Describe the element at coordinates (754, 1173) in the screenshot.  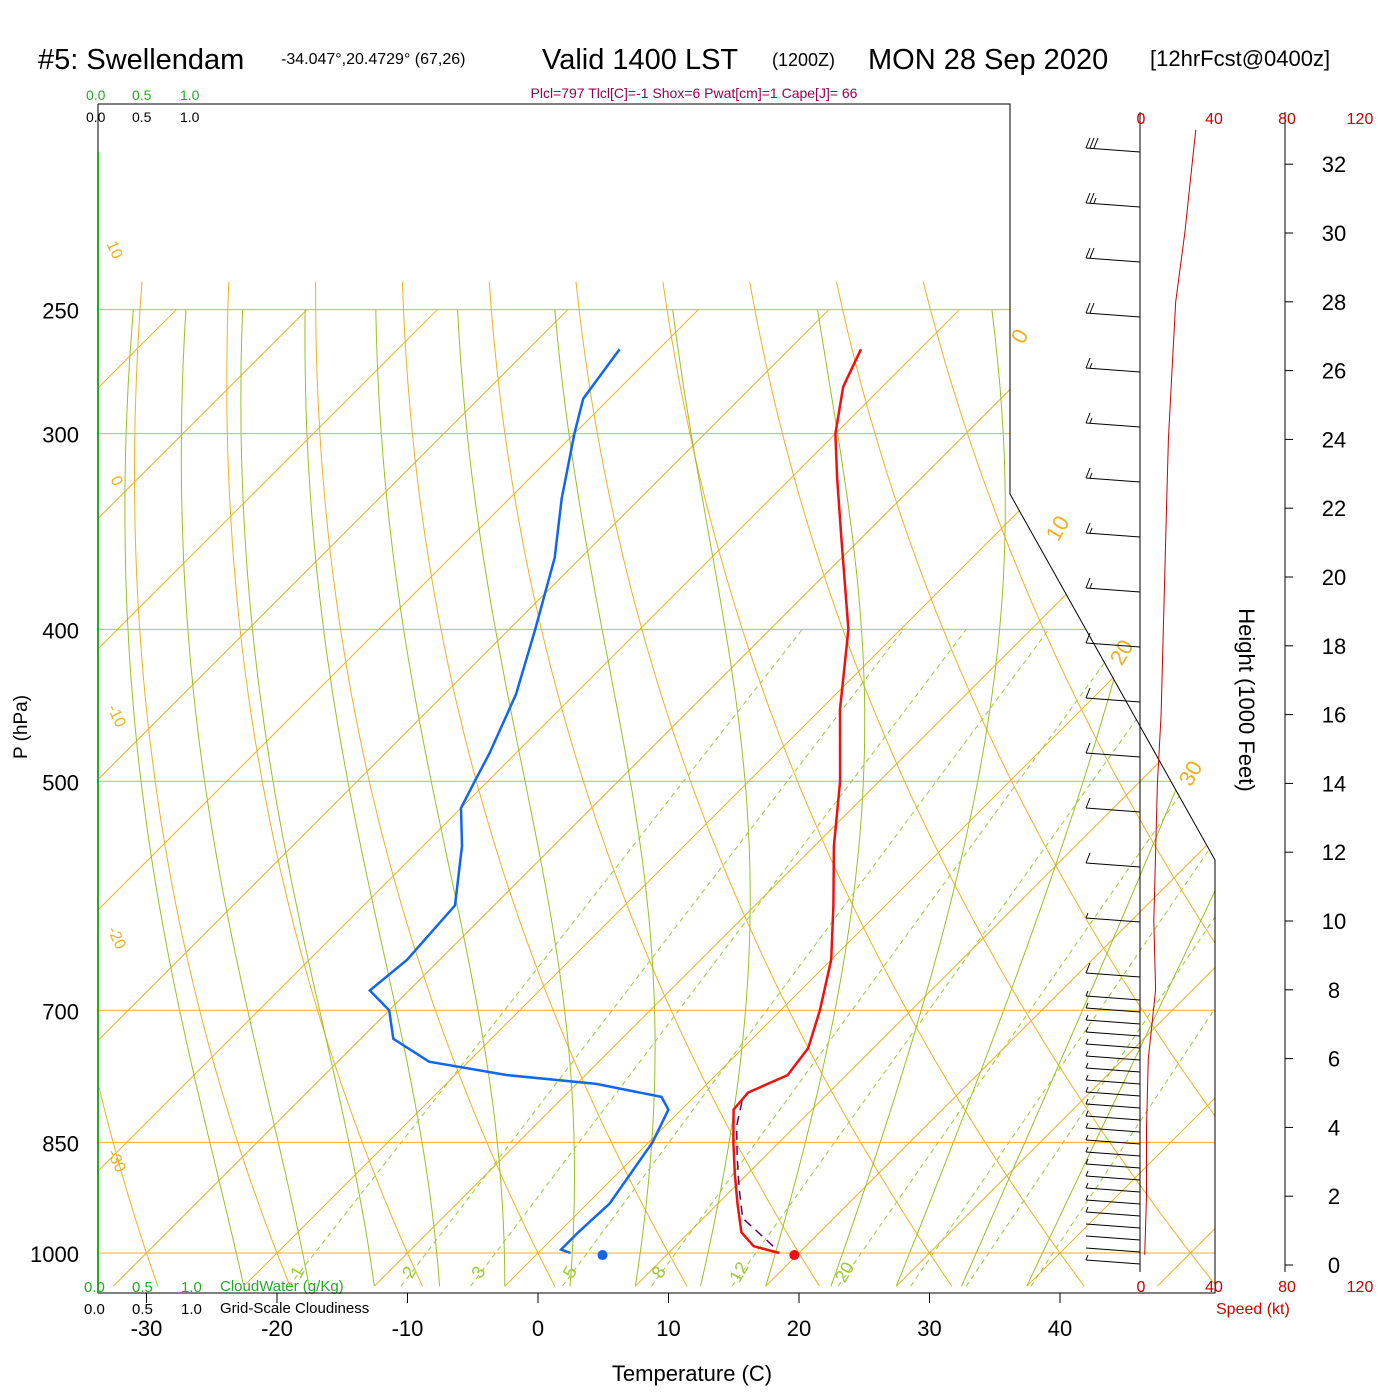
I see `parcel-line` at that location.